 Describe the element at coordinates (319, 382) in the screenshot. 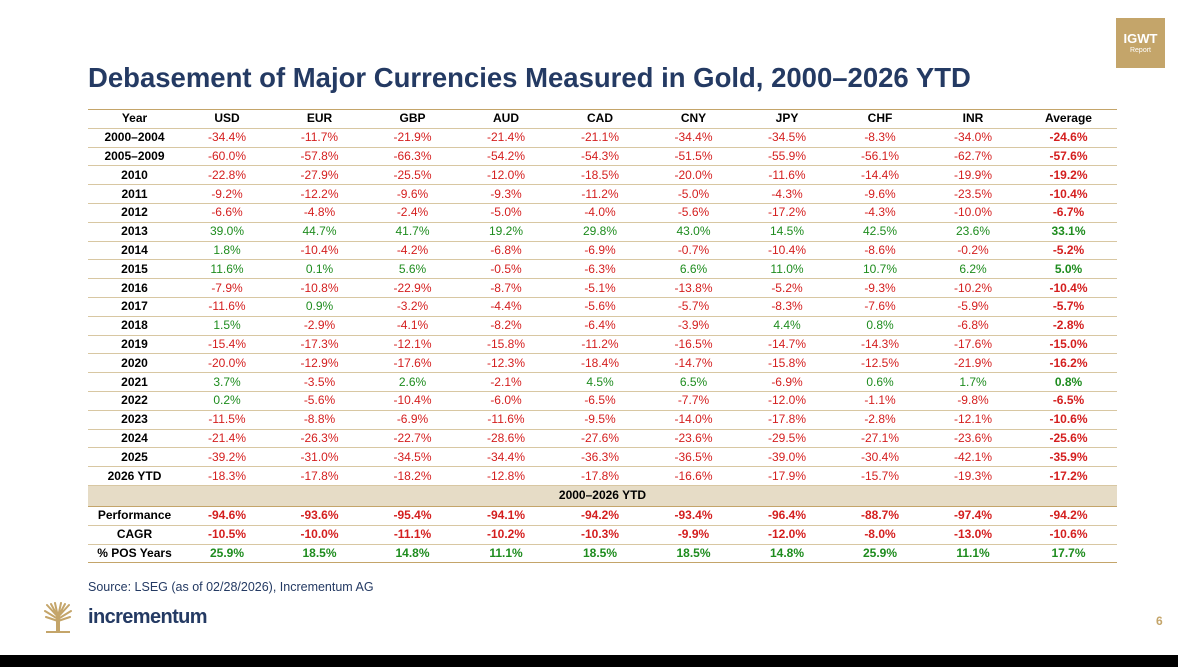

I see `value-cell: -3.5%` at that location.